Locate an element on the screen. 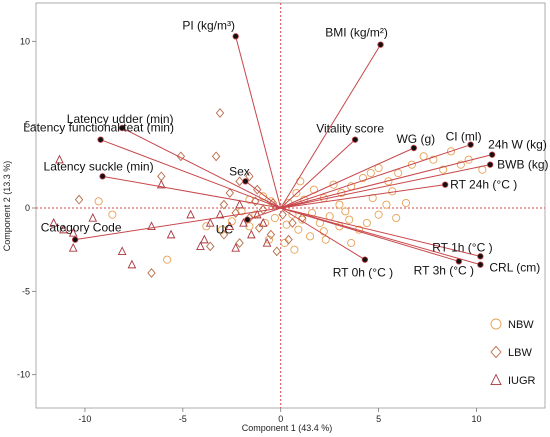 The height and width of the screenshot is (437, 550). loading-label: Vitality score is located at coordinates (350, 129).